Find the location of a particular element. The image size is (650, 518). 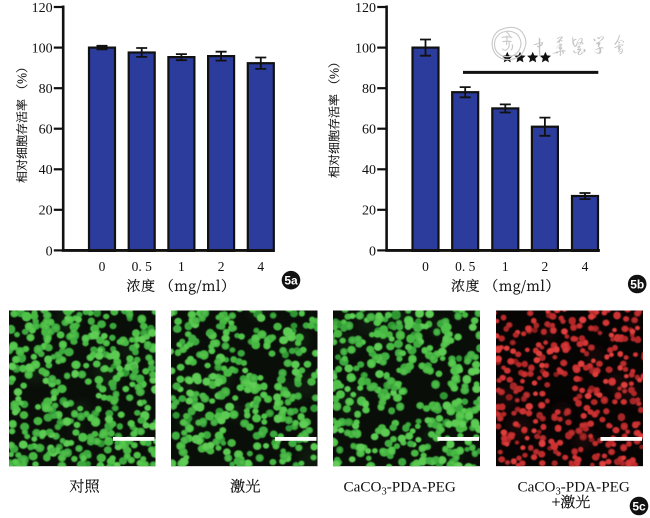

svg-text: 5b is located at coordinates (637, 284).